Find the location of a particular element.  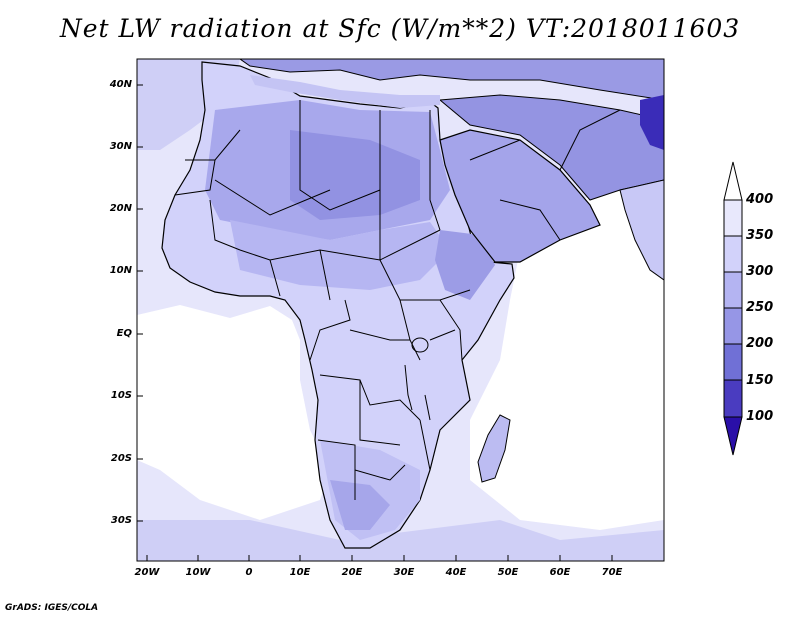

lake-tanganyika is located at coordinates (408, 387).